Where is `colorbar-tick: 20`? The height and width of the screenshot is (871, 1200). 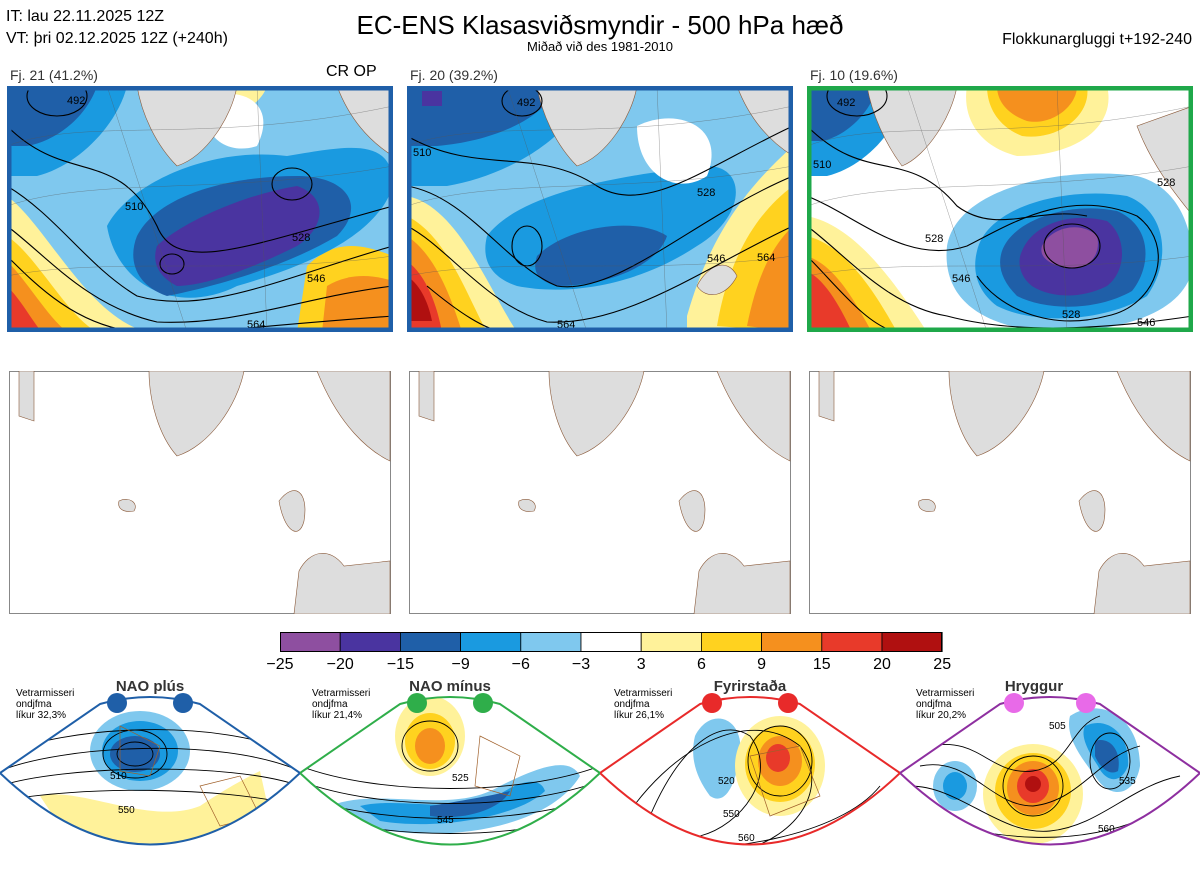
colorbar-tick: 20 is located at coordinates (882, 664).